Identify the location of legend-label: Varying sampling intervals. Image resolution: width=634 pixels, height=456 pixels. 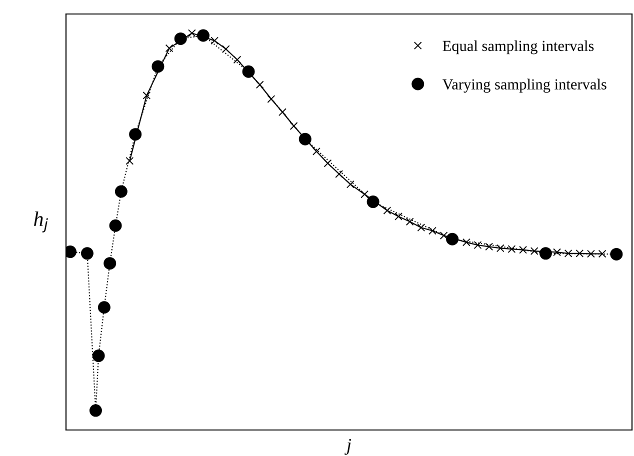
(524, 85).